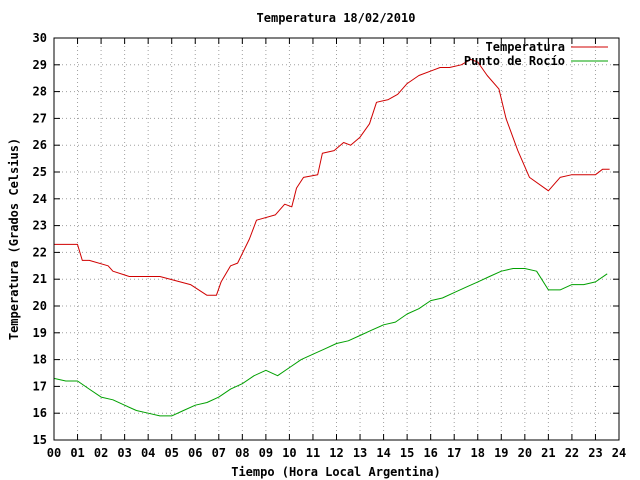  Describe the element at coordinates (171, 453) in the screenshot. I see `x-tick-label: 05` at that location.